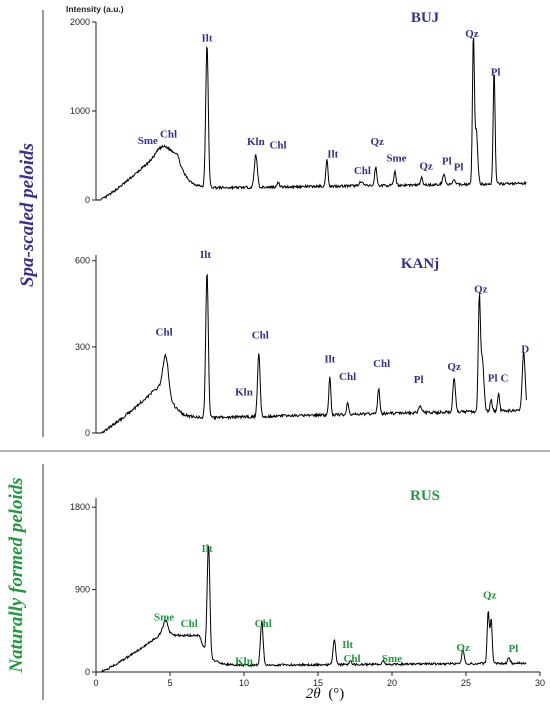  Describe the element at coordinates (466, 683) in the screenshot. I see `x-tick-label: 25` at that location.